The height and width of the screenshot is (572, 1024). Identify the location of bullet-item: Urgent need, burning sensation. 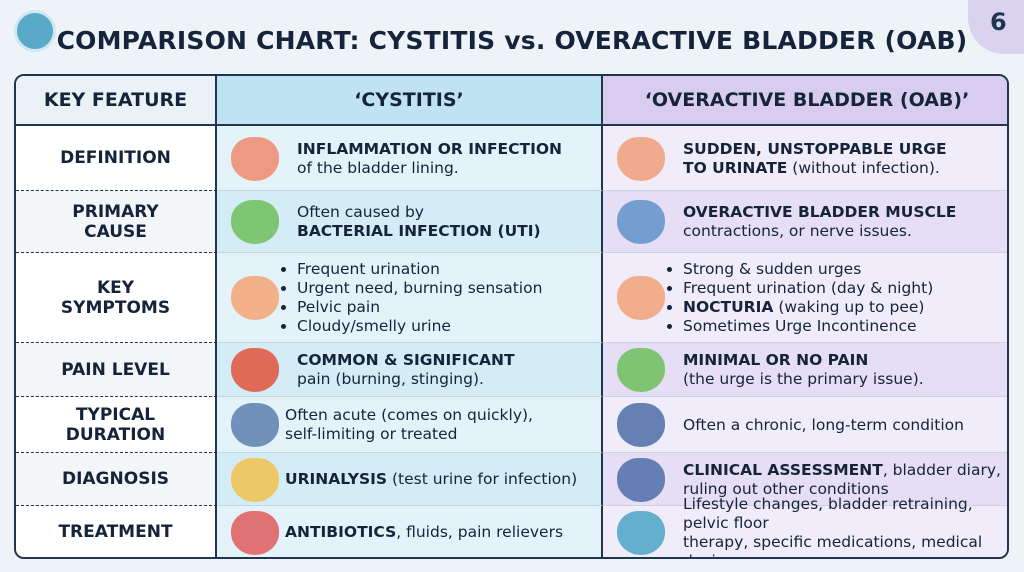
(446, 288).